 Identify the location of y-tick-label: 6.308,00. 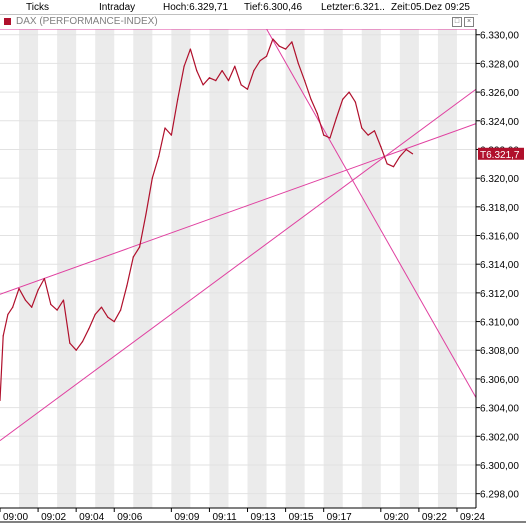
(499, 351).